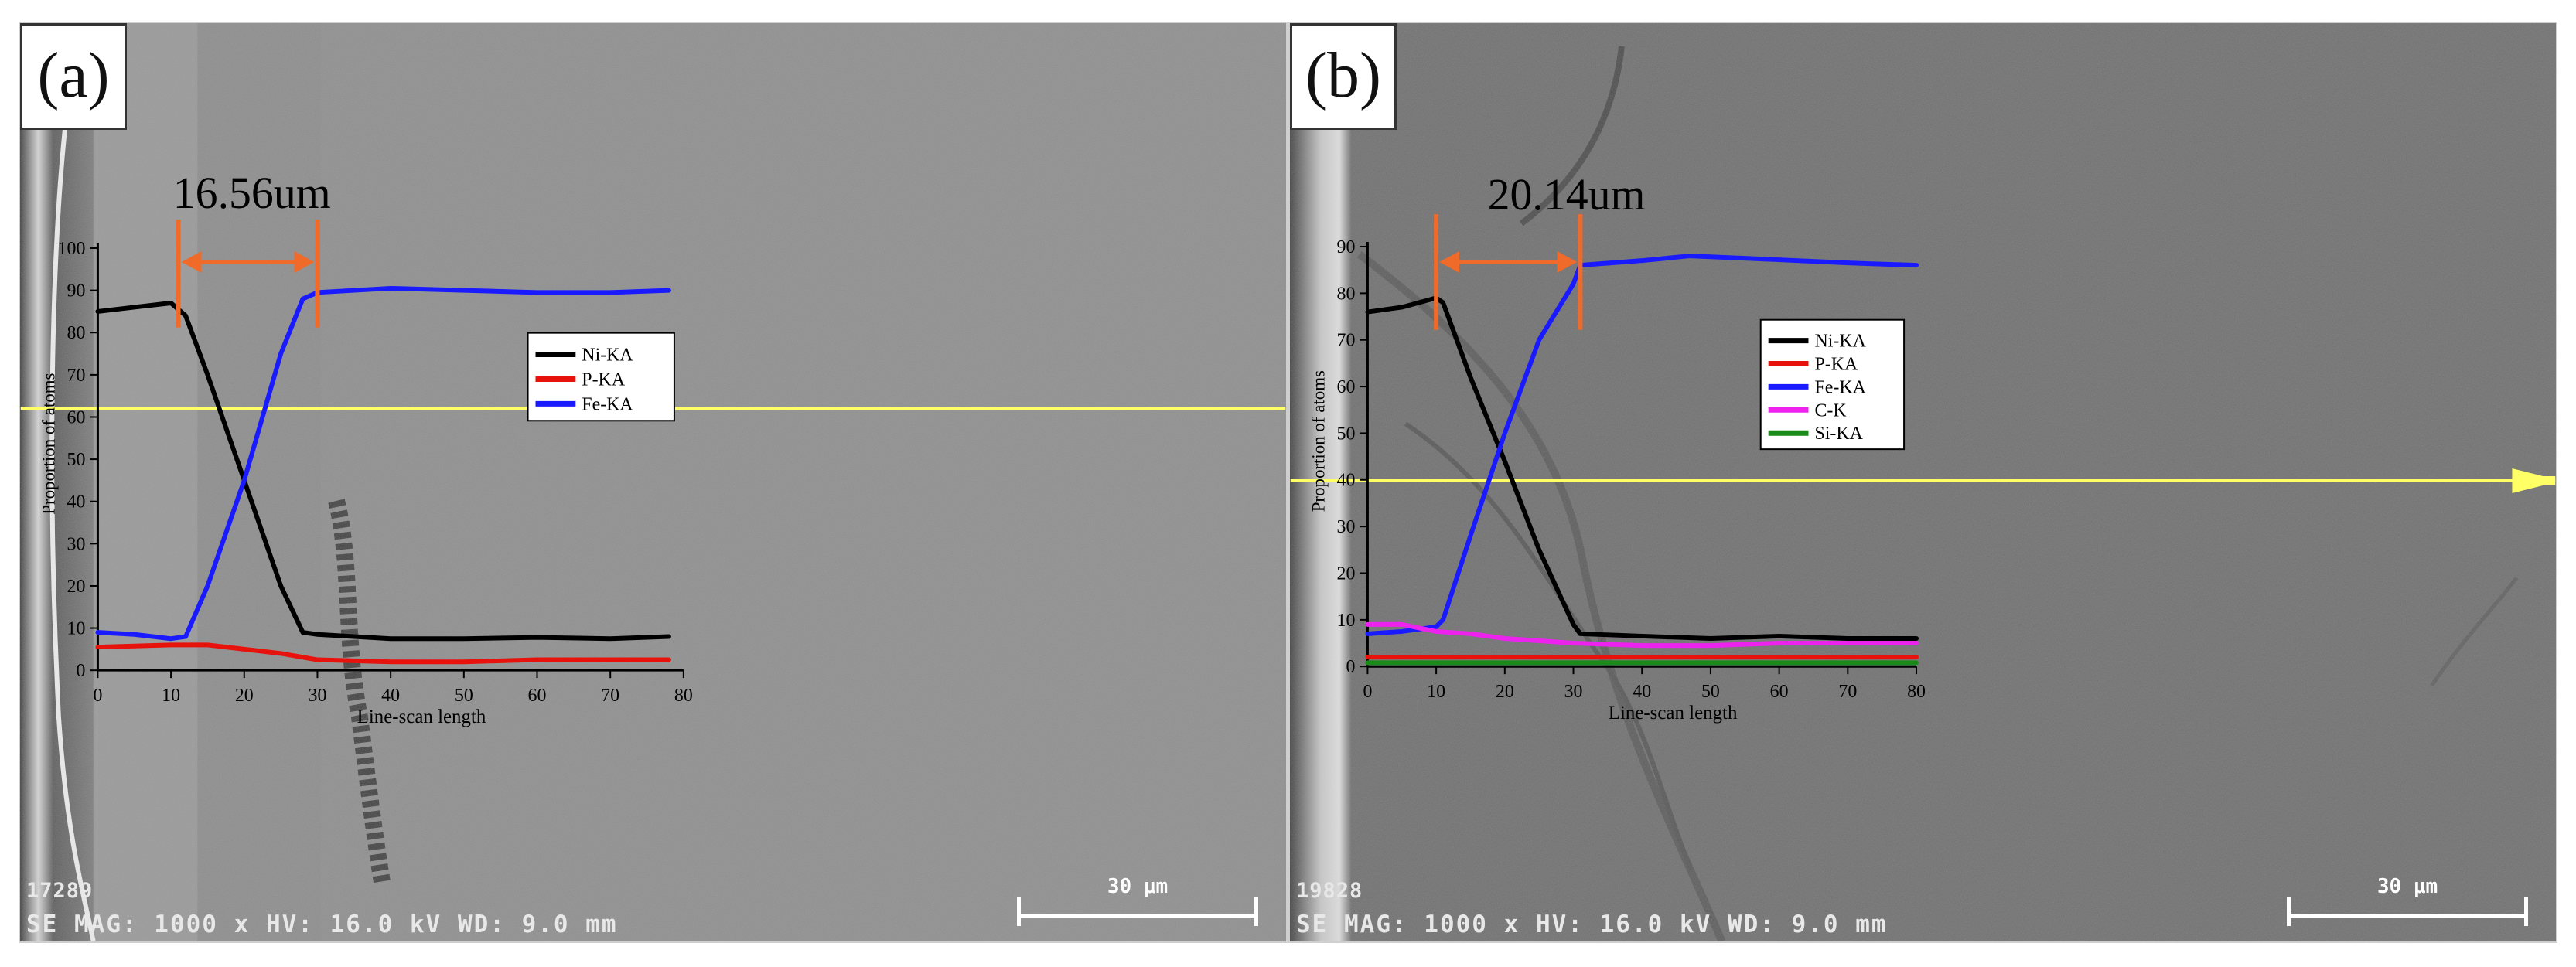  Describe the element at coordinates (1840, 387) in the screenshot. I see `legend-label-fe-ka-b: Fe-KA` at that location.